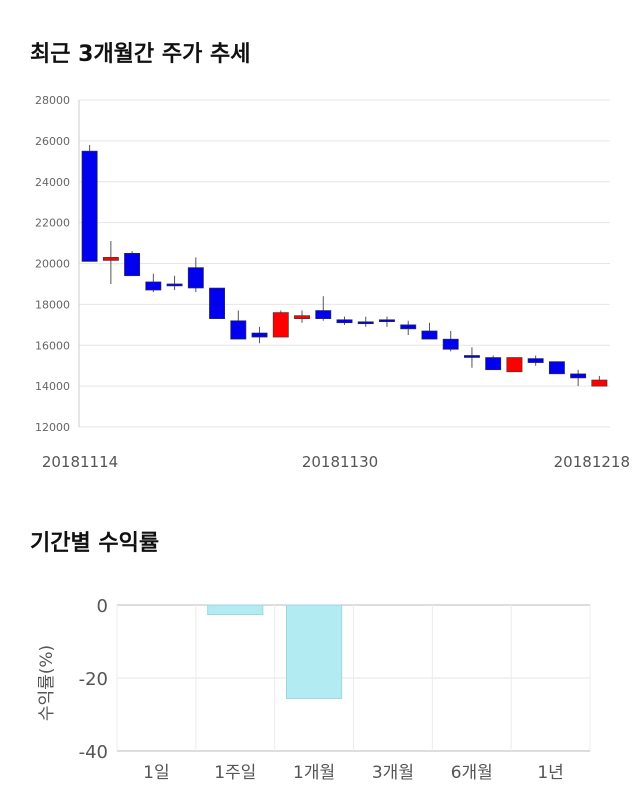 The height and width of the screenshot is (810, 640). I want to click on y-tick-label: 12000, so click(52, 427).